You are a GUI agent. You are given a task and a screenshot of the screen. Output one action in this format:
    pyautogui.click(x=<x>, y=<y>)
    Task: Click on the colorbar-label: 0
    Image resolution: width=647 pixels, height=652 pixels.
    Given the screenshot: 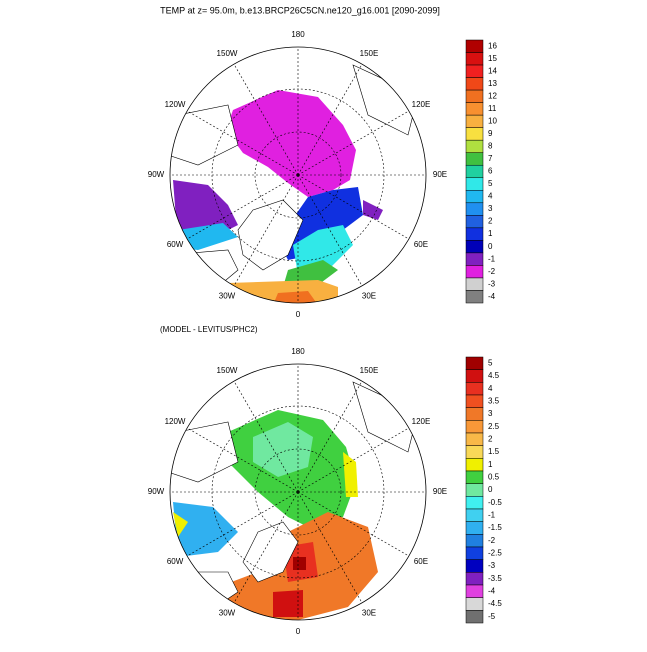 What is the action you would take?
    pyautogui.click(x=490, y=246)
    